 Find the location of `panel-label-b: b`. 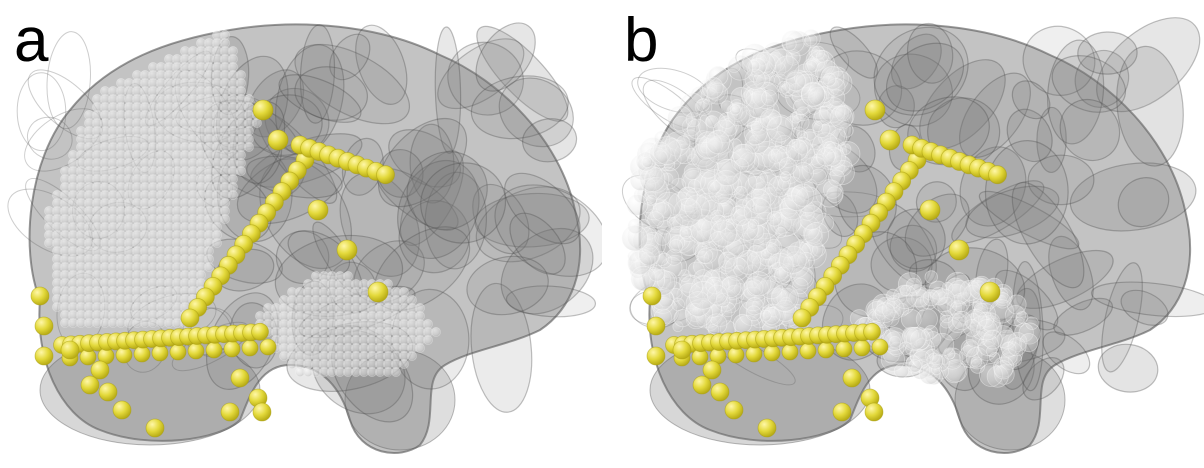

panel-label-b: b is located at coordinates (641, 40).